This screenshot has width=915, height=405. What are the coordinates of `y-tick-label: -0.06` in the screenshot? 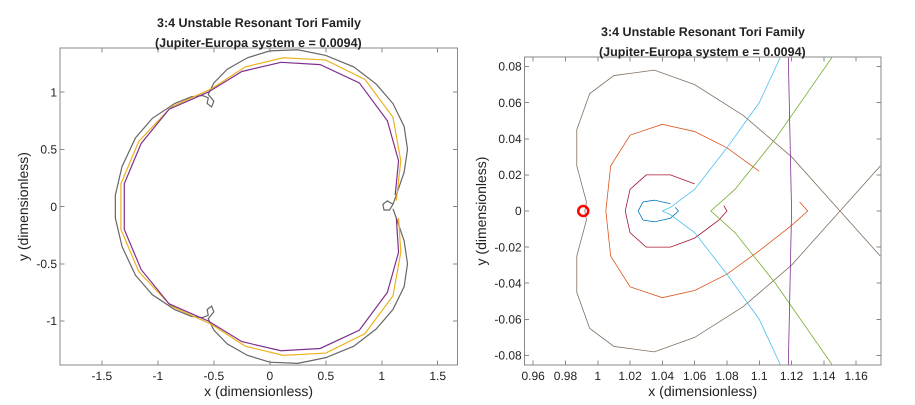 It's located at (508, 319).